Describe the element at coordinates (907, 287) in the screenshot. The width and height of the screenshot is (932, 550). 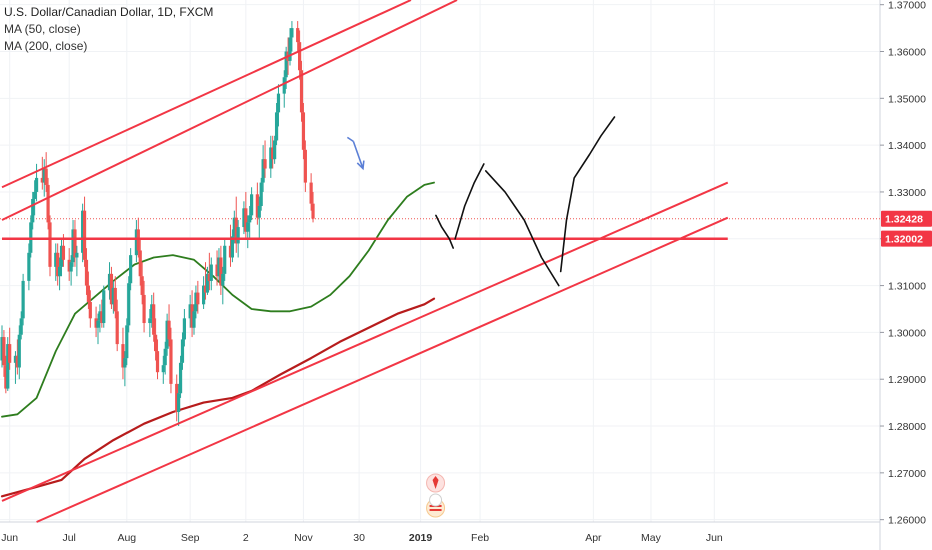
I see `y-tick-label: 1.31000` at that location.